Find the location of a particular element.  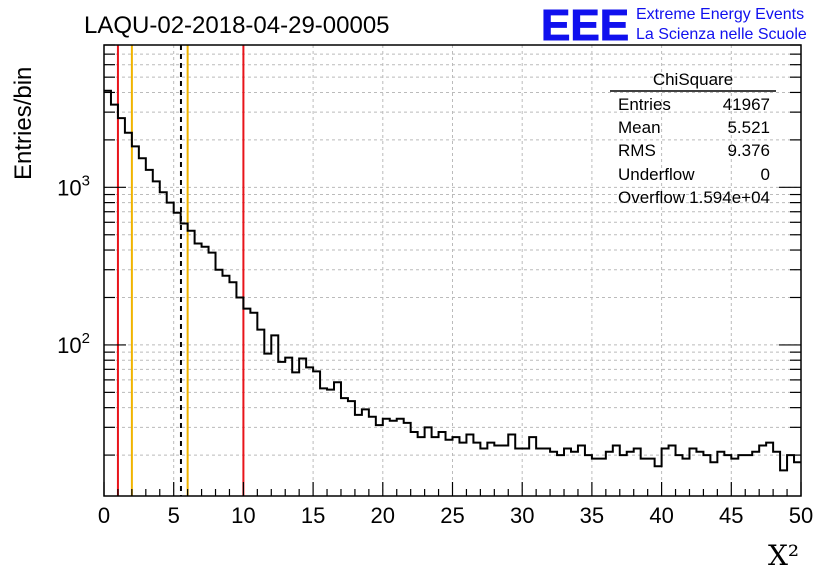

stats-overflow-value: 1.594e+04 is located at coordinates (729, 197).